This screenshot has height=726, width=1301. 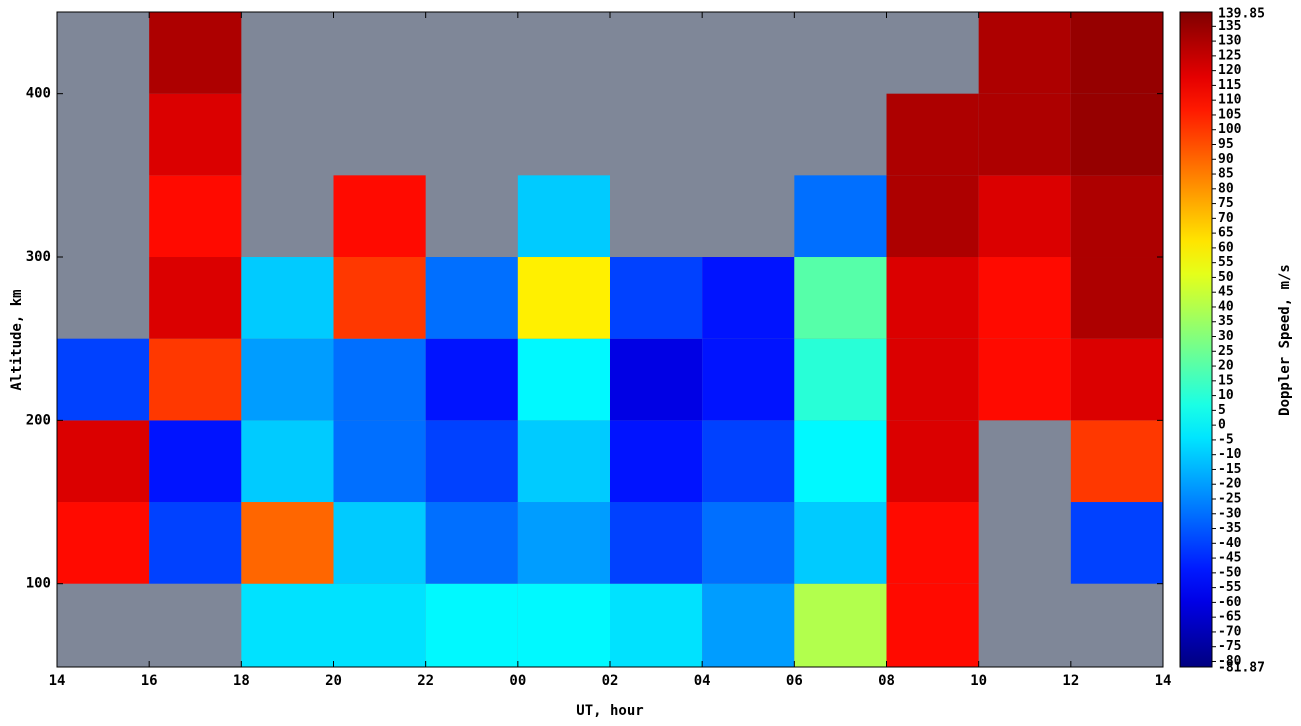 What do you see at coordinates (1229, 587) in the screenshot?
I see `colorbar-tick-label: -55` at bounding box center [1229, 587].